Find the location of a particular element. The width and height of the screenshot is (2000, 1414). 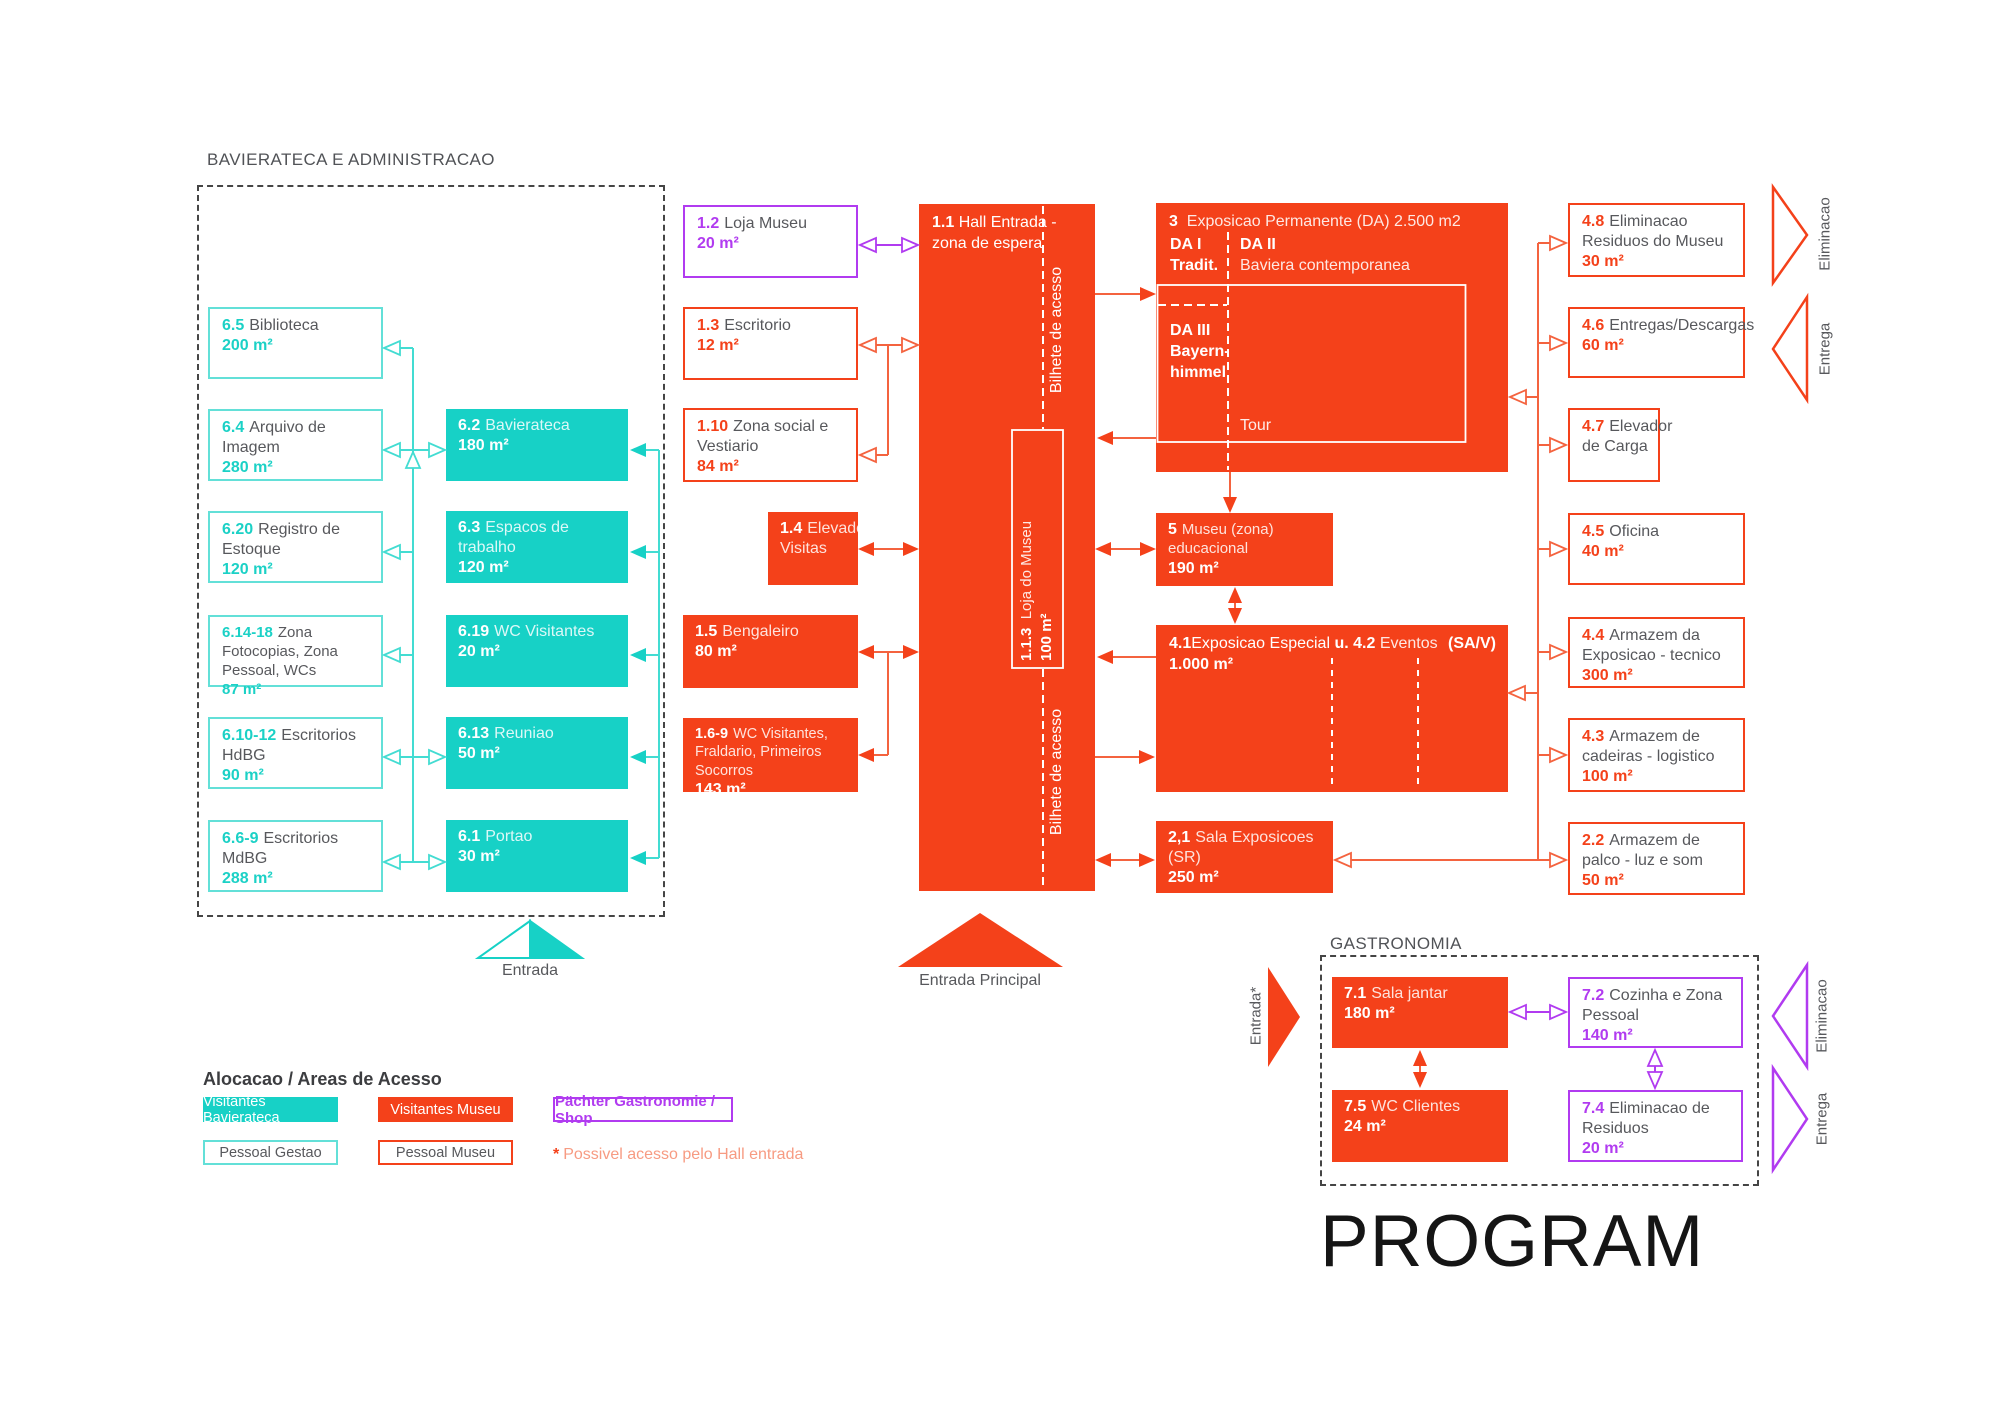

legend-visitantes-museu: Visitantes Museu is located at coordinates (445, 1109).